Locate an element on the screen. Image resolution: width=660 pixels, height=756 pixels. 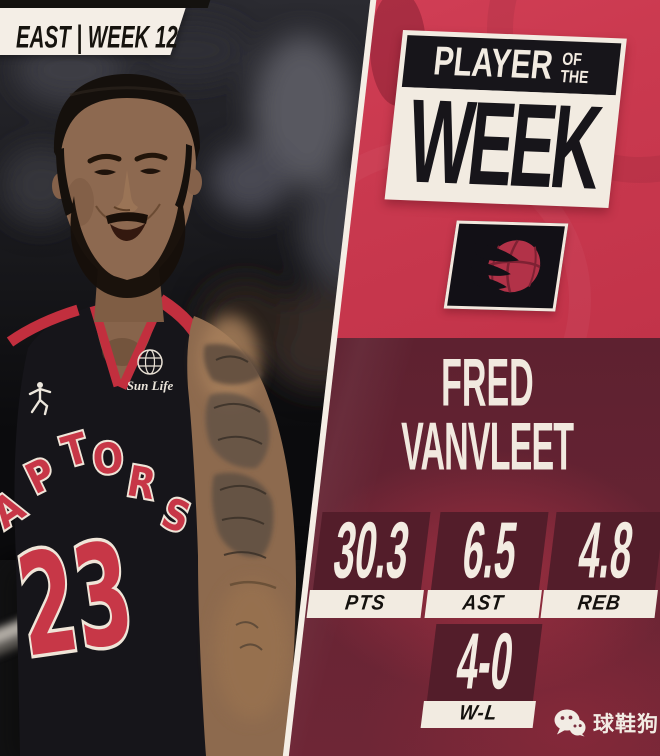
record-label-bar: W-L is located at coordinates (478, 714).